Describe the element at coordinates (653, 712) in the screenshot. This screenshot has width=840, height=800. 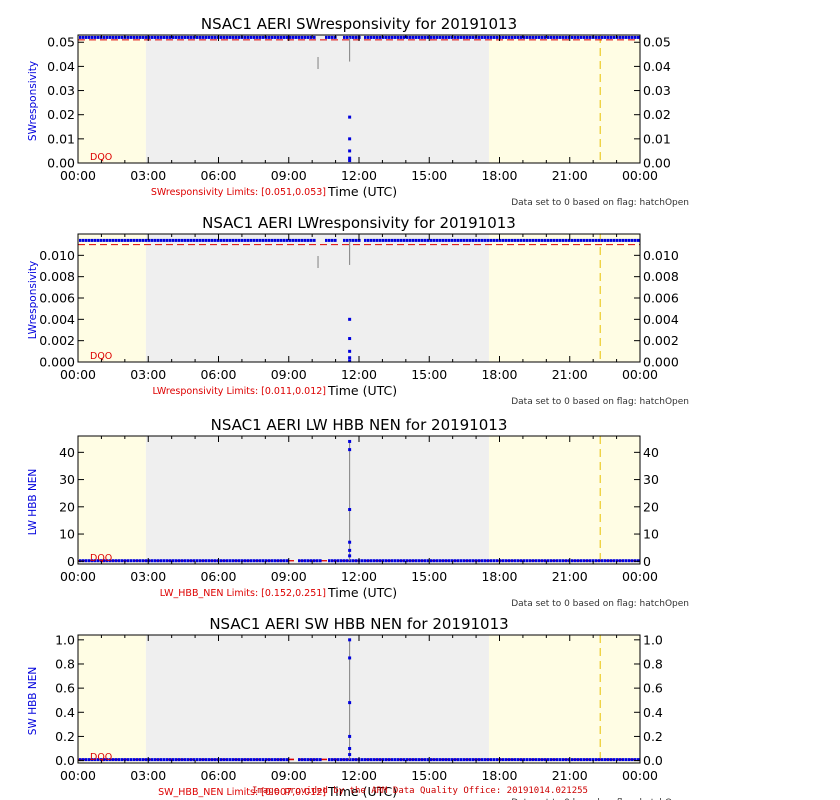
I see `y-tick-label-right: 0.4` at that location.